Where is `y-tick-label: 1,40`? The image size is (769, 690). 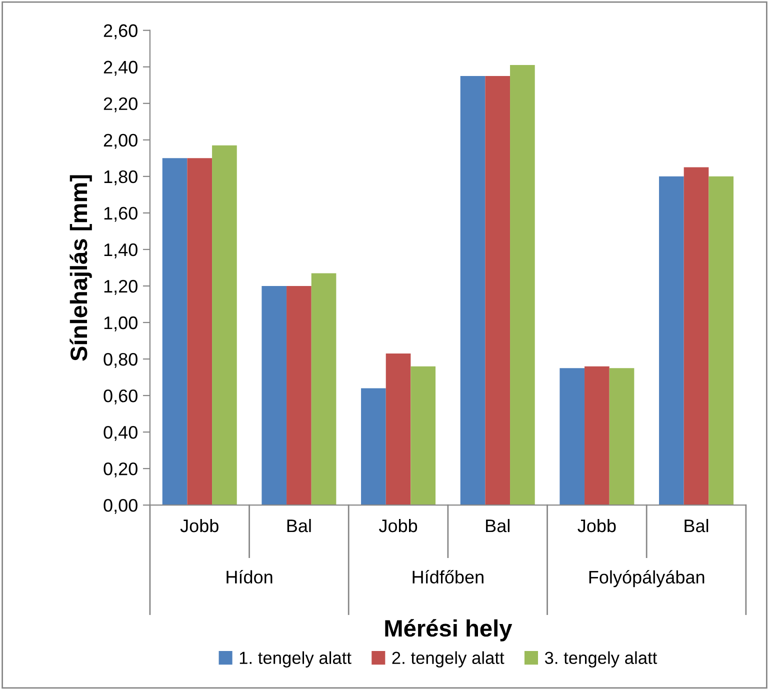
y-tick-label: 1,40 is located at coordinates (121, 250).